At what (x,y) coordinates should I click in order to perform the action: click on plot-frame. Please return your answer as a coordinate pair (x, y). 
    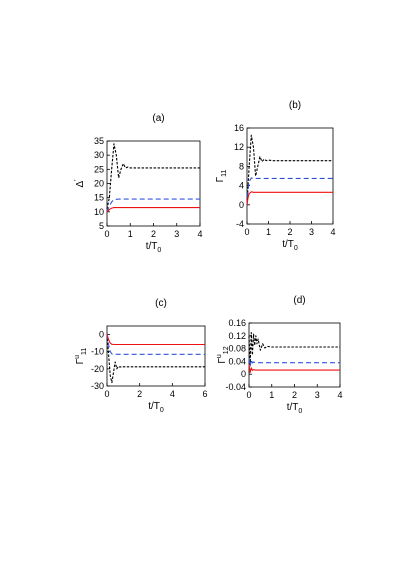
    Looking at the image, I should click on (156, 356).